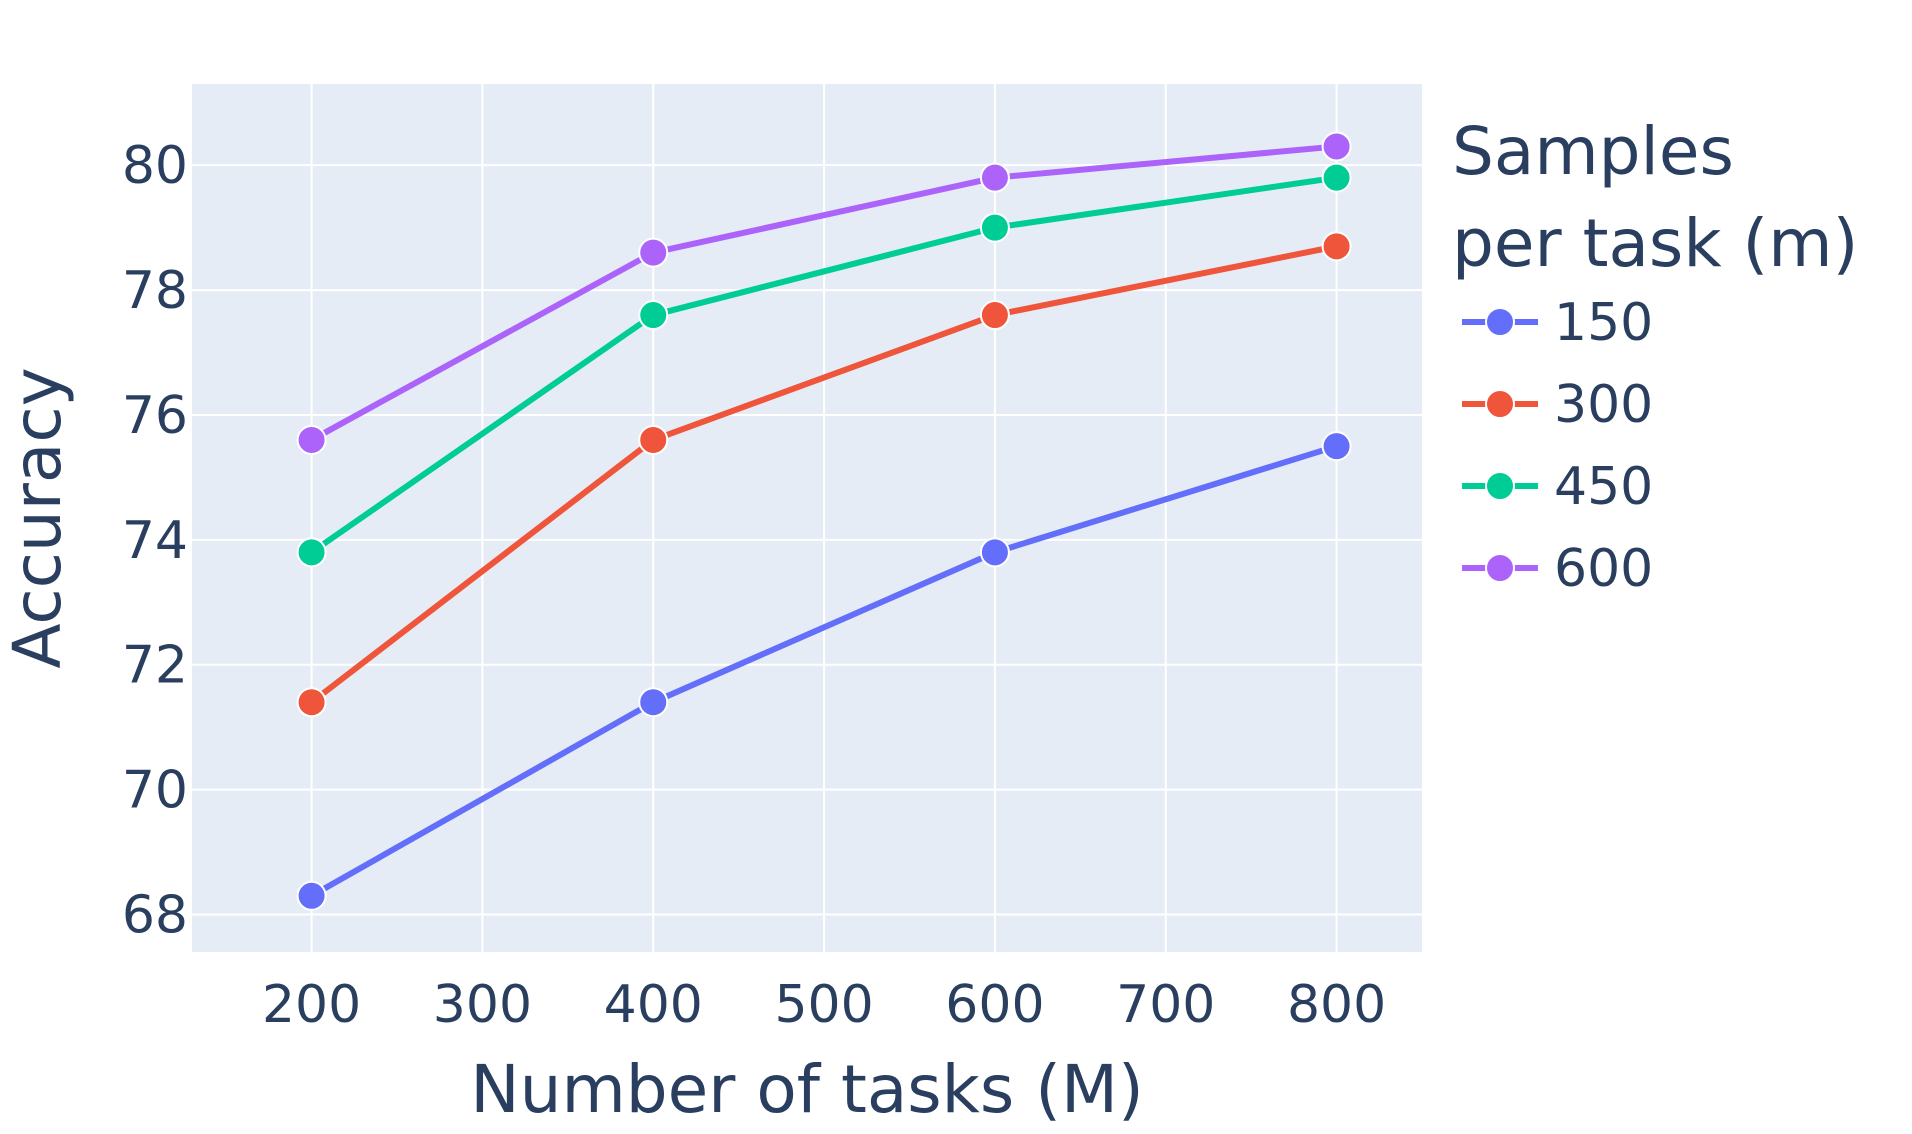  What do you see at coordinates (1655, 356) in the screenshot?
I see `legend: Samples per task (m) 150 300 450 600` at bounding box center [1655, 356].